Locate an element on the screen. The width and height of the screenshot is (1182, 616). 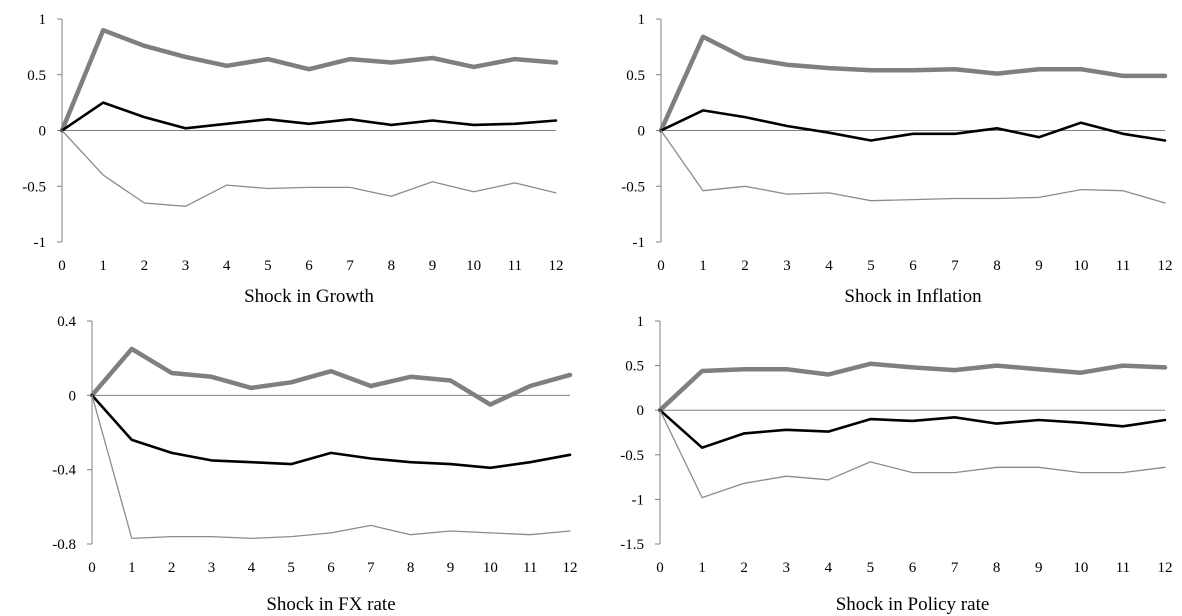
y-tick-label: -0.8 is located at coordinates (64, 545).